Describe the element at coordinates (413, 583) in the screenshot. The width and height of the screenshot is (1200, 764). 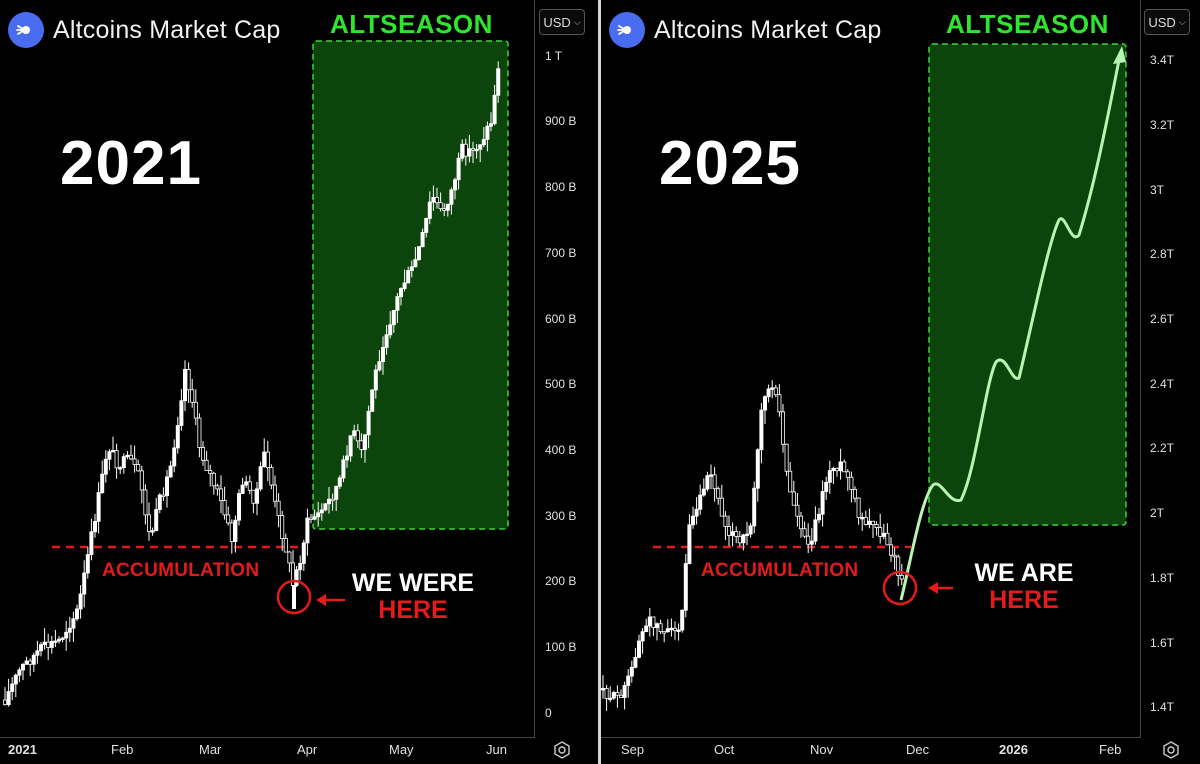
I see `callout-white-text: WE WERE` at that location.